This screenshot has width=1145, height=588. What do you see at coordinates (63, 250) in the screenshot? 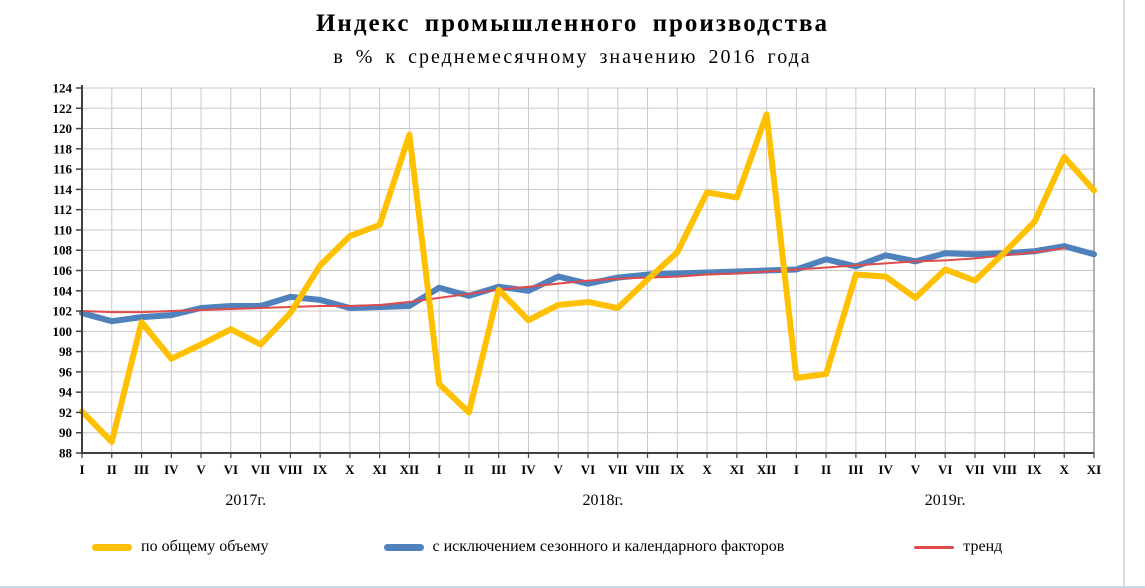
I see `y-tick-label: 108` at bounding box center [63, 250].